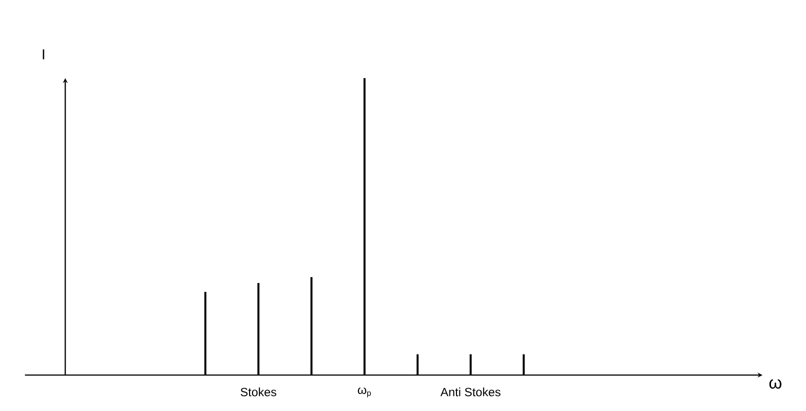 Image resolution: width=806 pixels, height=411 pixels. What do you see at coordinates (258, 392) in the screenshot?
I see `x-tick-label: Stokes` at bounding box center [258, 392].